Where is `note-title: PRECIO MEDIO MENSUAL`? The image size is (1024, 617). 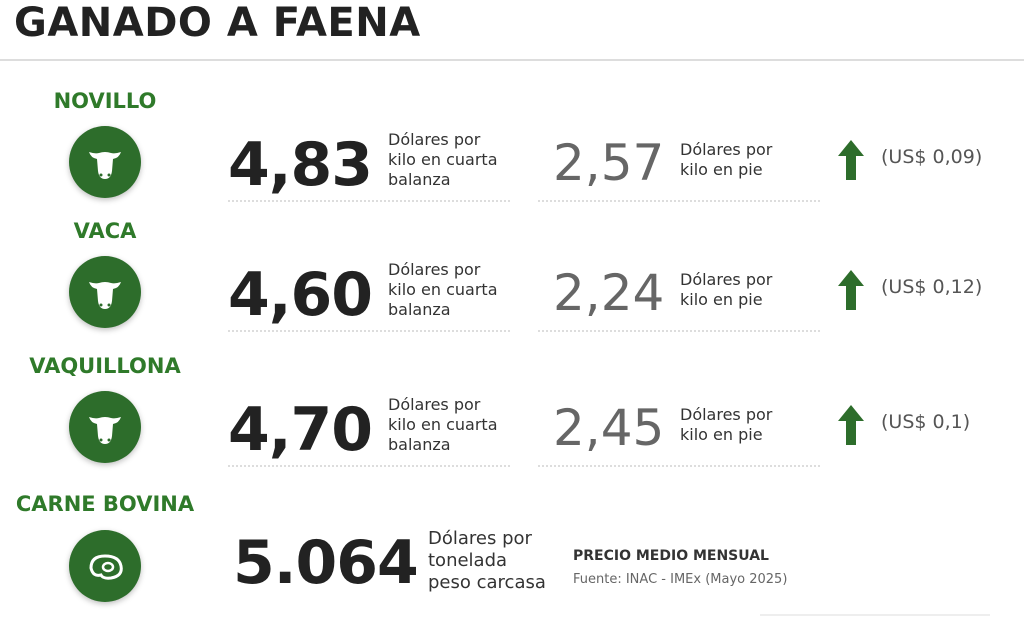
note-title: PRECIO MEDIO MENSUAL is located at coordinates (671, 556).